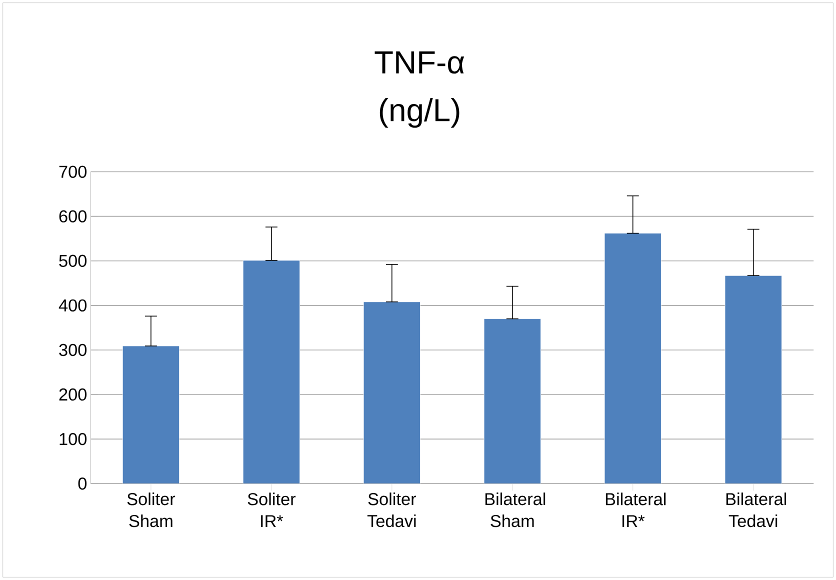  Describe the element at coordinates (420, 113) in the screenshot. I see `chart-subtitle: (ng/L)` at that location.